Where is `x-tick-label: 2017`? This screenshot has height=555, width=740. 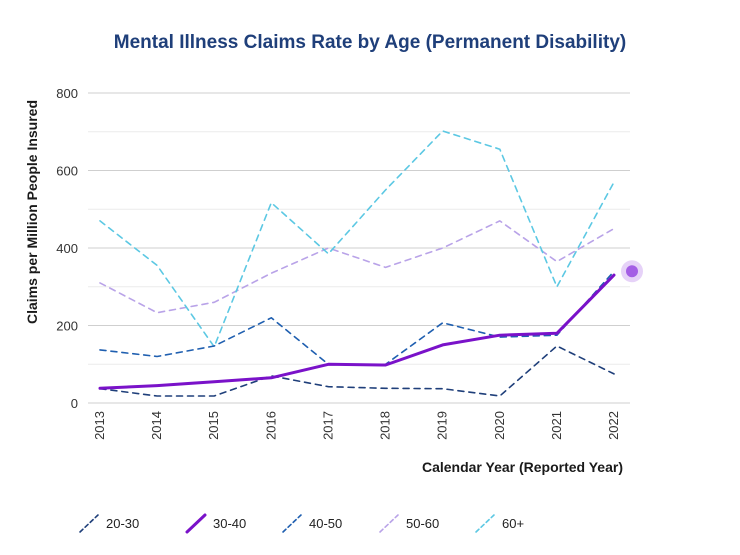 x-tick-label: 2017 is located at coordinates (327, 425).